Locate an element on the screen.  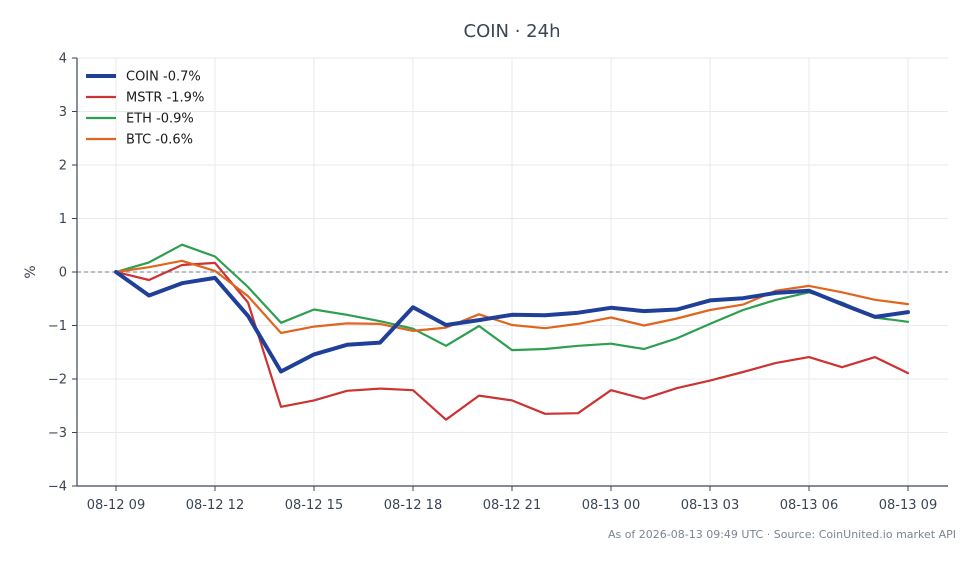
x-tick-label: 08-12 18 is located at coordinates (413, 505).